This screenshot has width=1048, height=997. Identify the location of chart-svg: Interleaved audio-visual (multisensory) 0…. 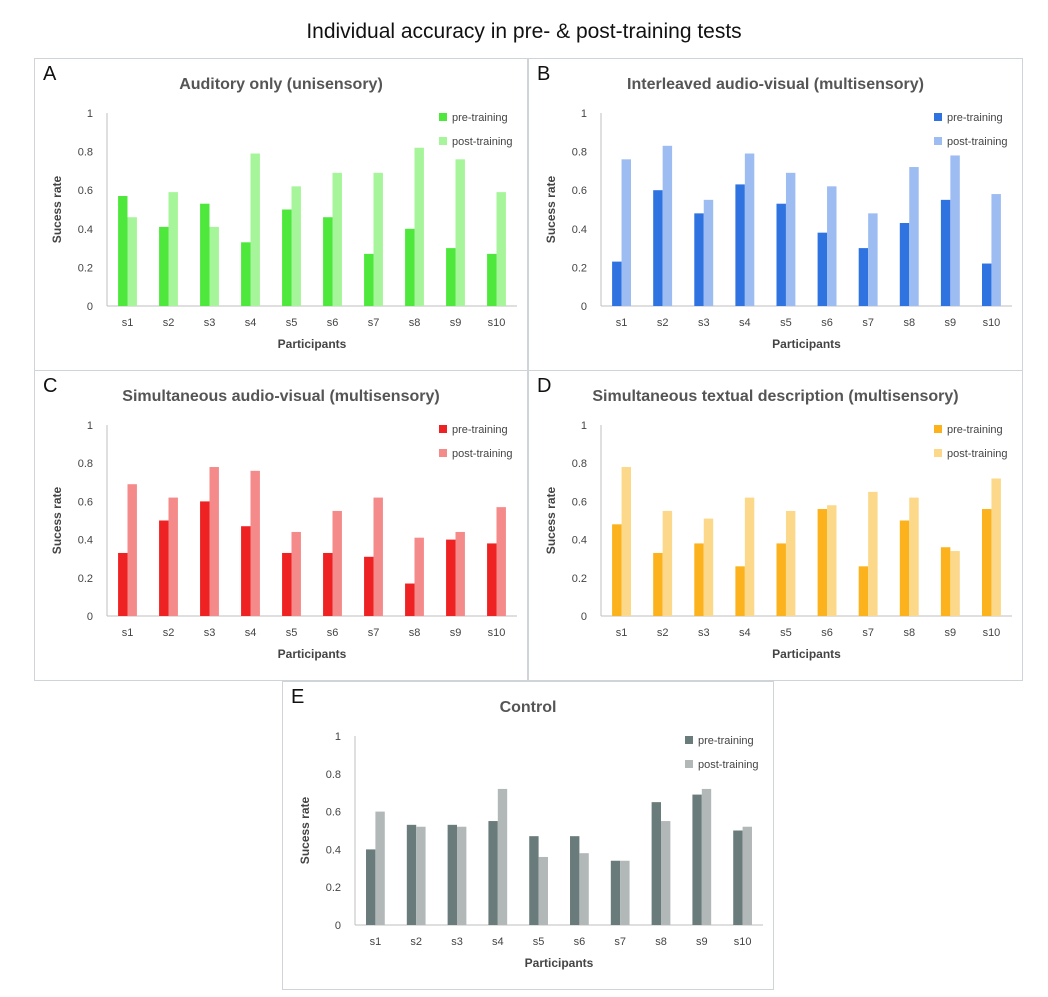
(778, 213).